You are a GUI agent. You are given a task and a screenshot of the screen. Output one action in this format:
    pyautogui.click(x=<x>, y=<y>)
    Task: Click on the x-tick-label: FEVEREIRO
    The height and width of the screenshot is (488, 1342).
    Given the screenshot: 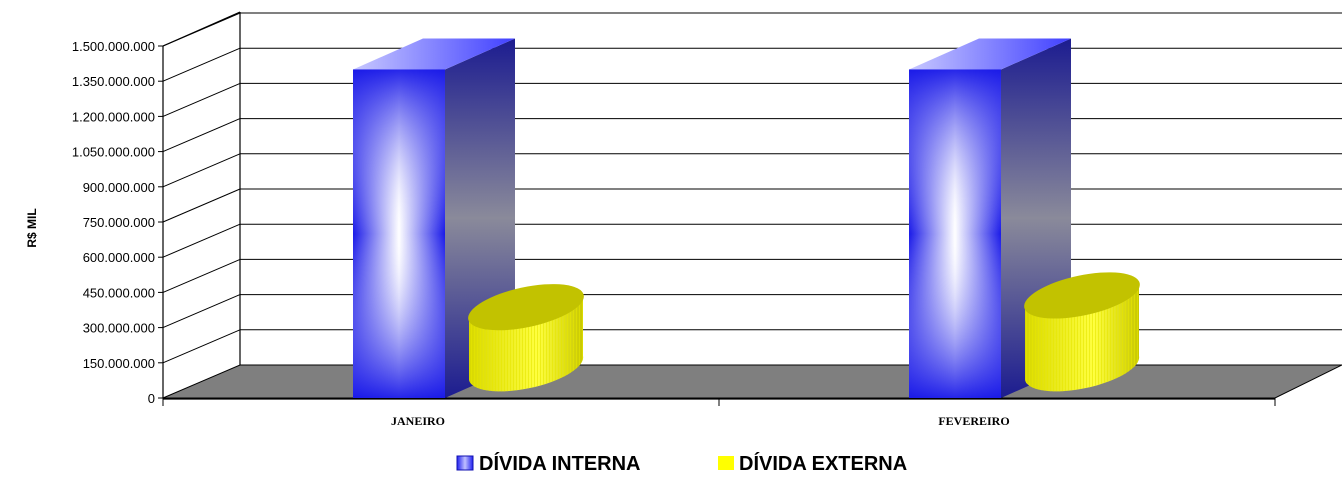 What is the action you would take?
    pyautogui.click(x=973, y=421)
    